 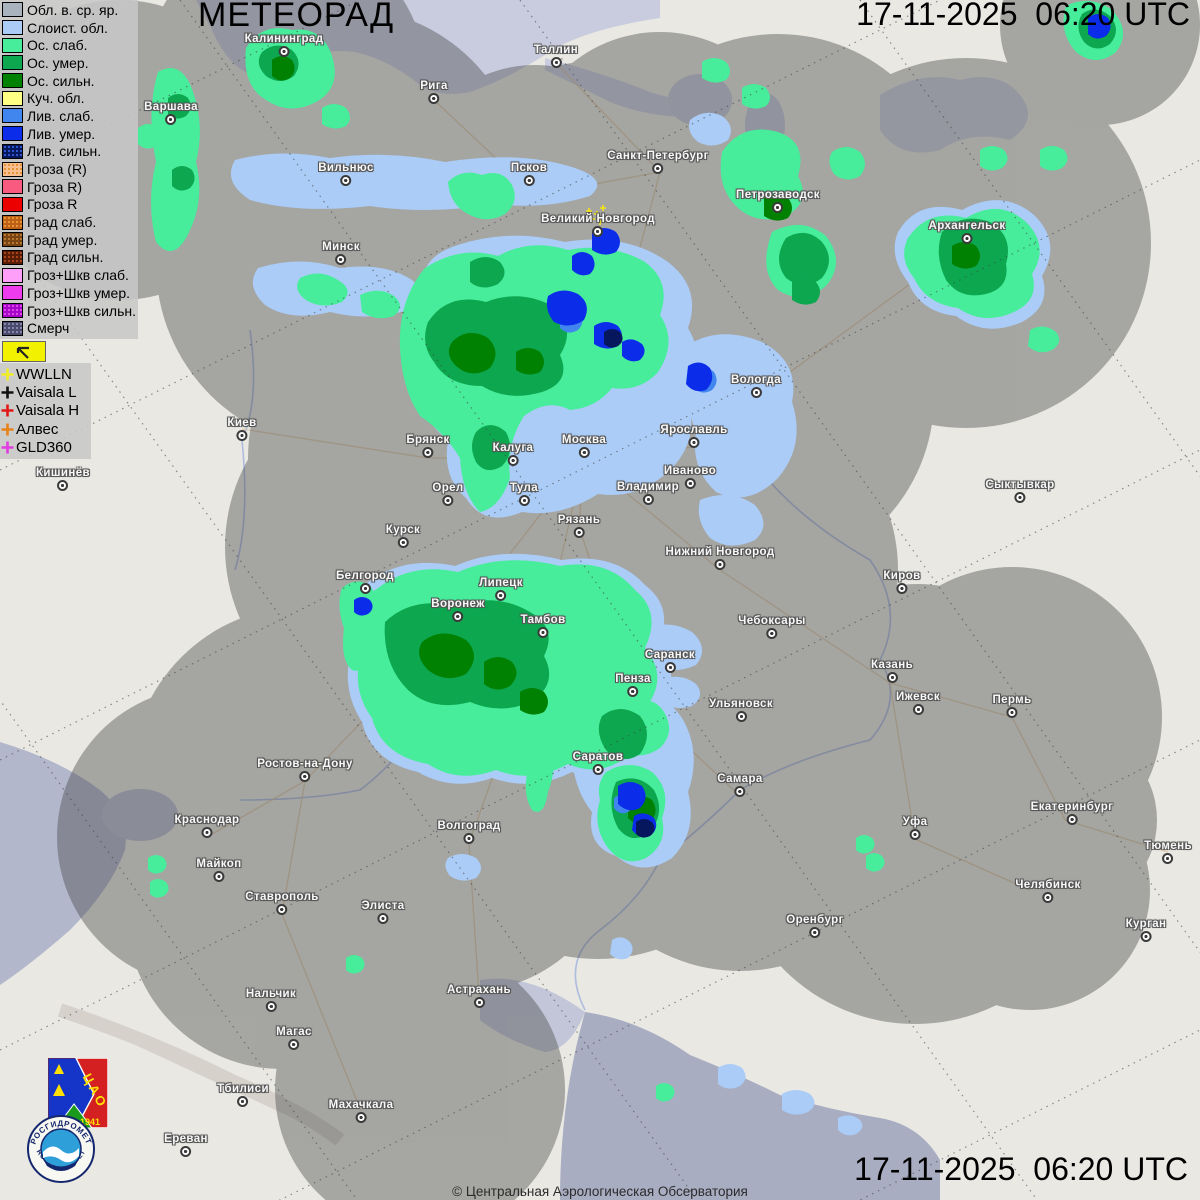 I want to click on legend-label: Слоист. обл., so click(x=67, y=27).